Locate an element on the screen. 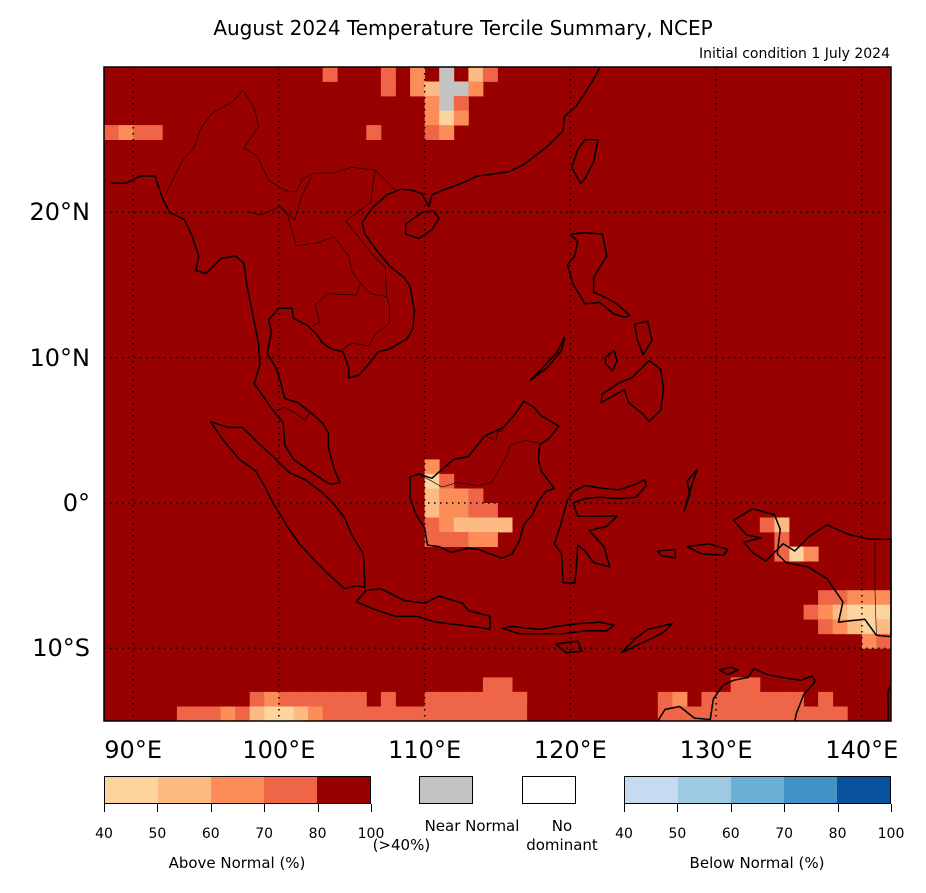 The height and width of the screenshot is (893, 926). latitude-label: 0° is located at coordinates (76, 503).